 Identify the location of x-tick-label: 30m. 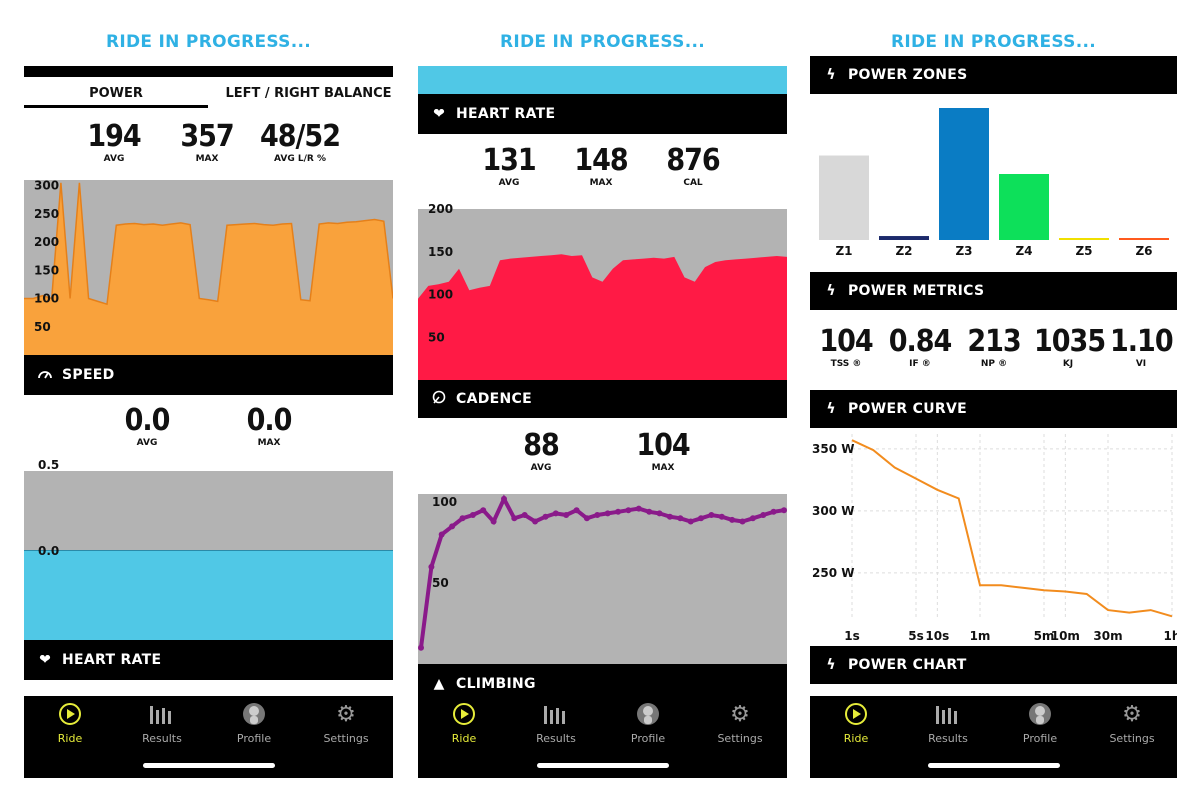
(1107, 636).